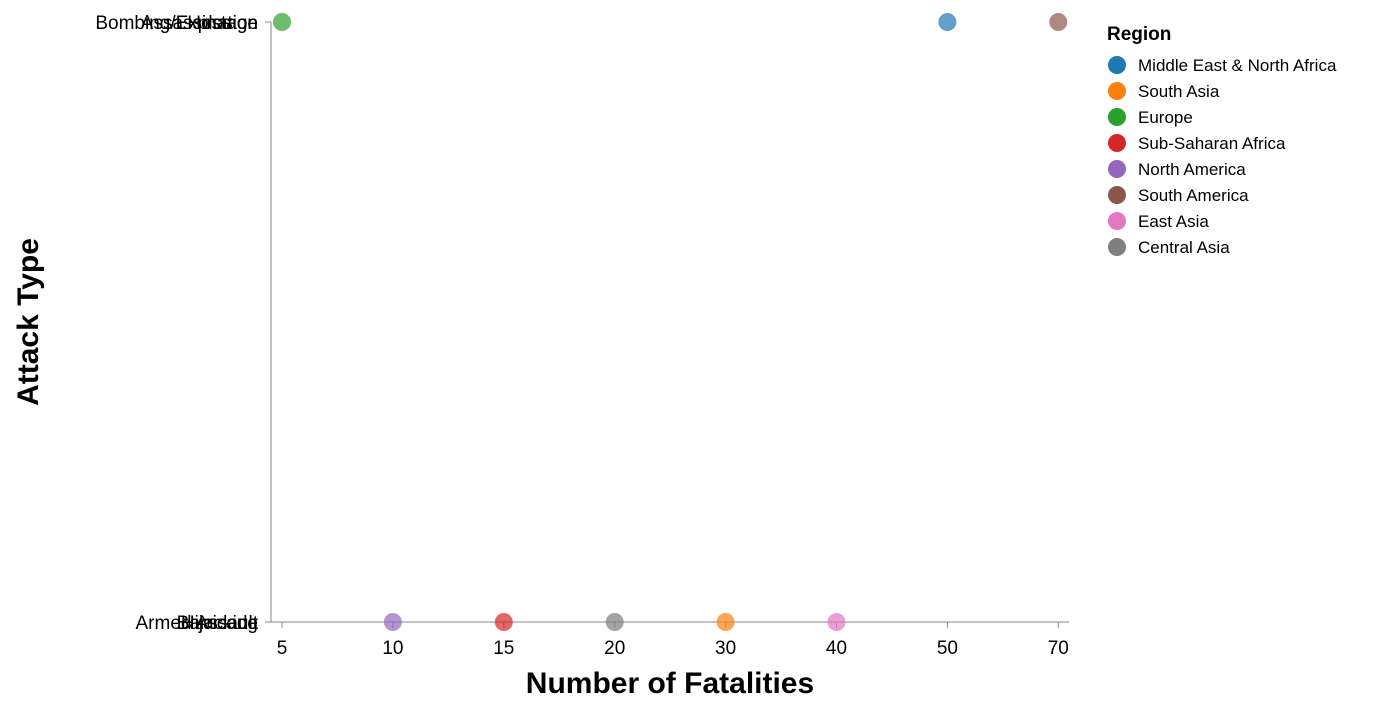 This screenshot has height=708, width=1382. What do you see at coordinates (614, 648) in the screenshot?
I see `x-tick-label: 20` at bounding box center [614, 648].